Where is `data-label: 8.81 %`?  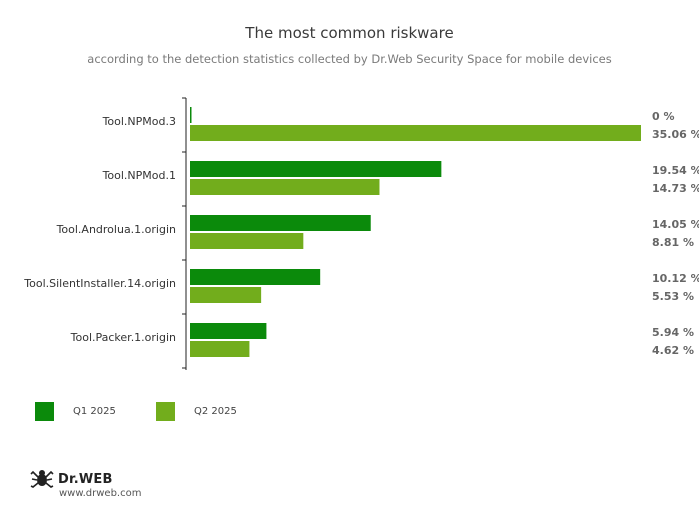
data-label: 8.81 % is located at coordinates (673, 242).